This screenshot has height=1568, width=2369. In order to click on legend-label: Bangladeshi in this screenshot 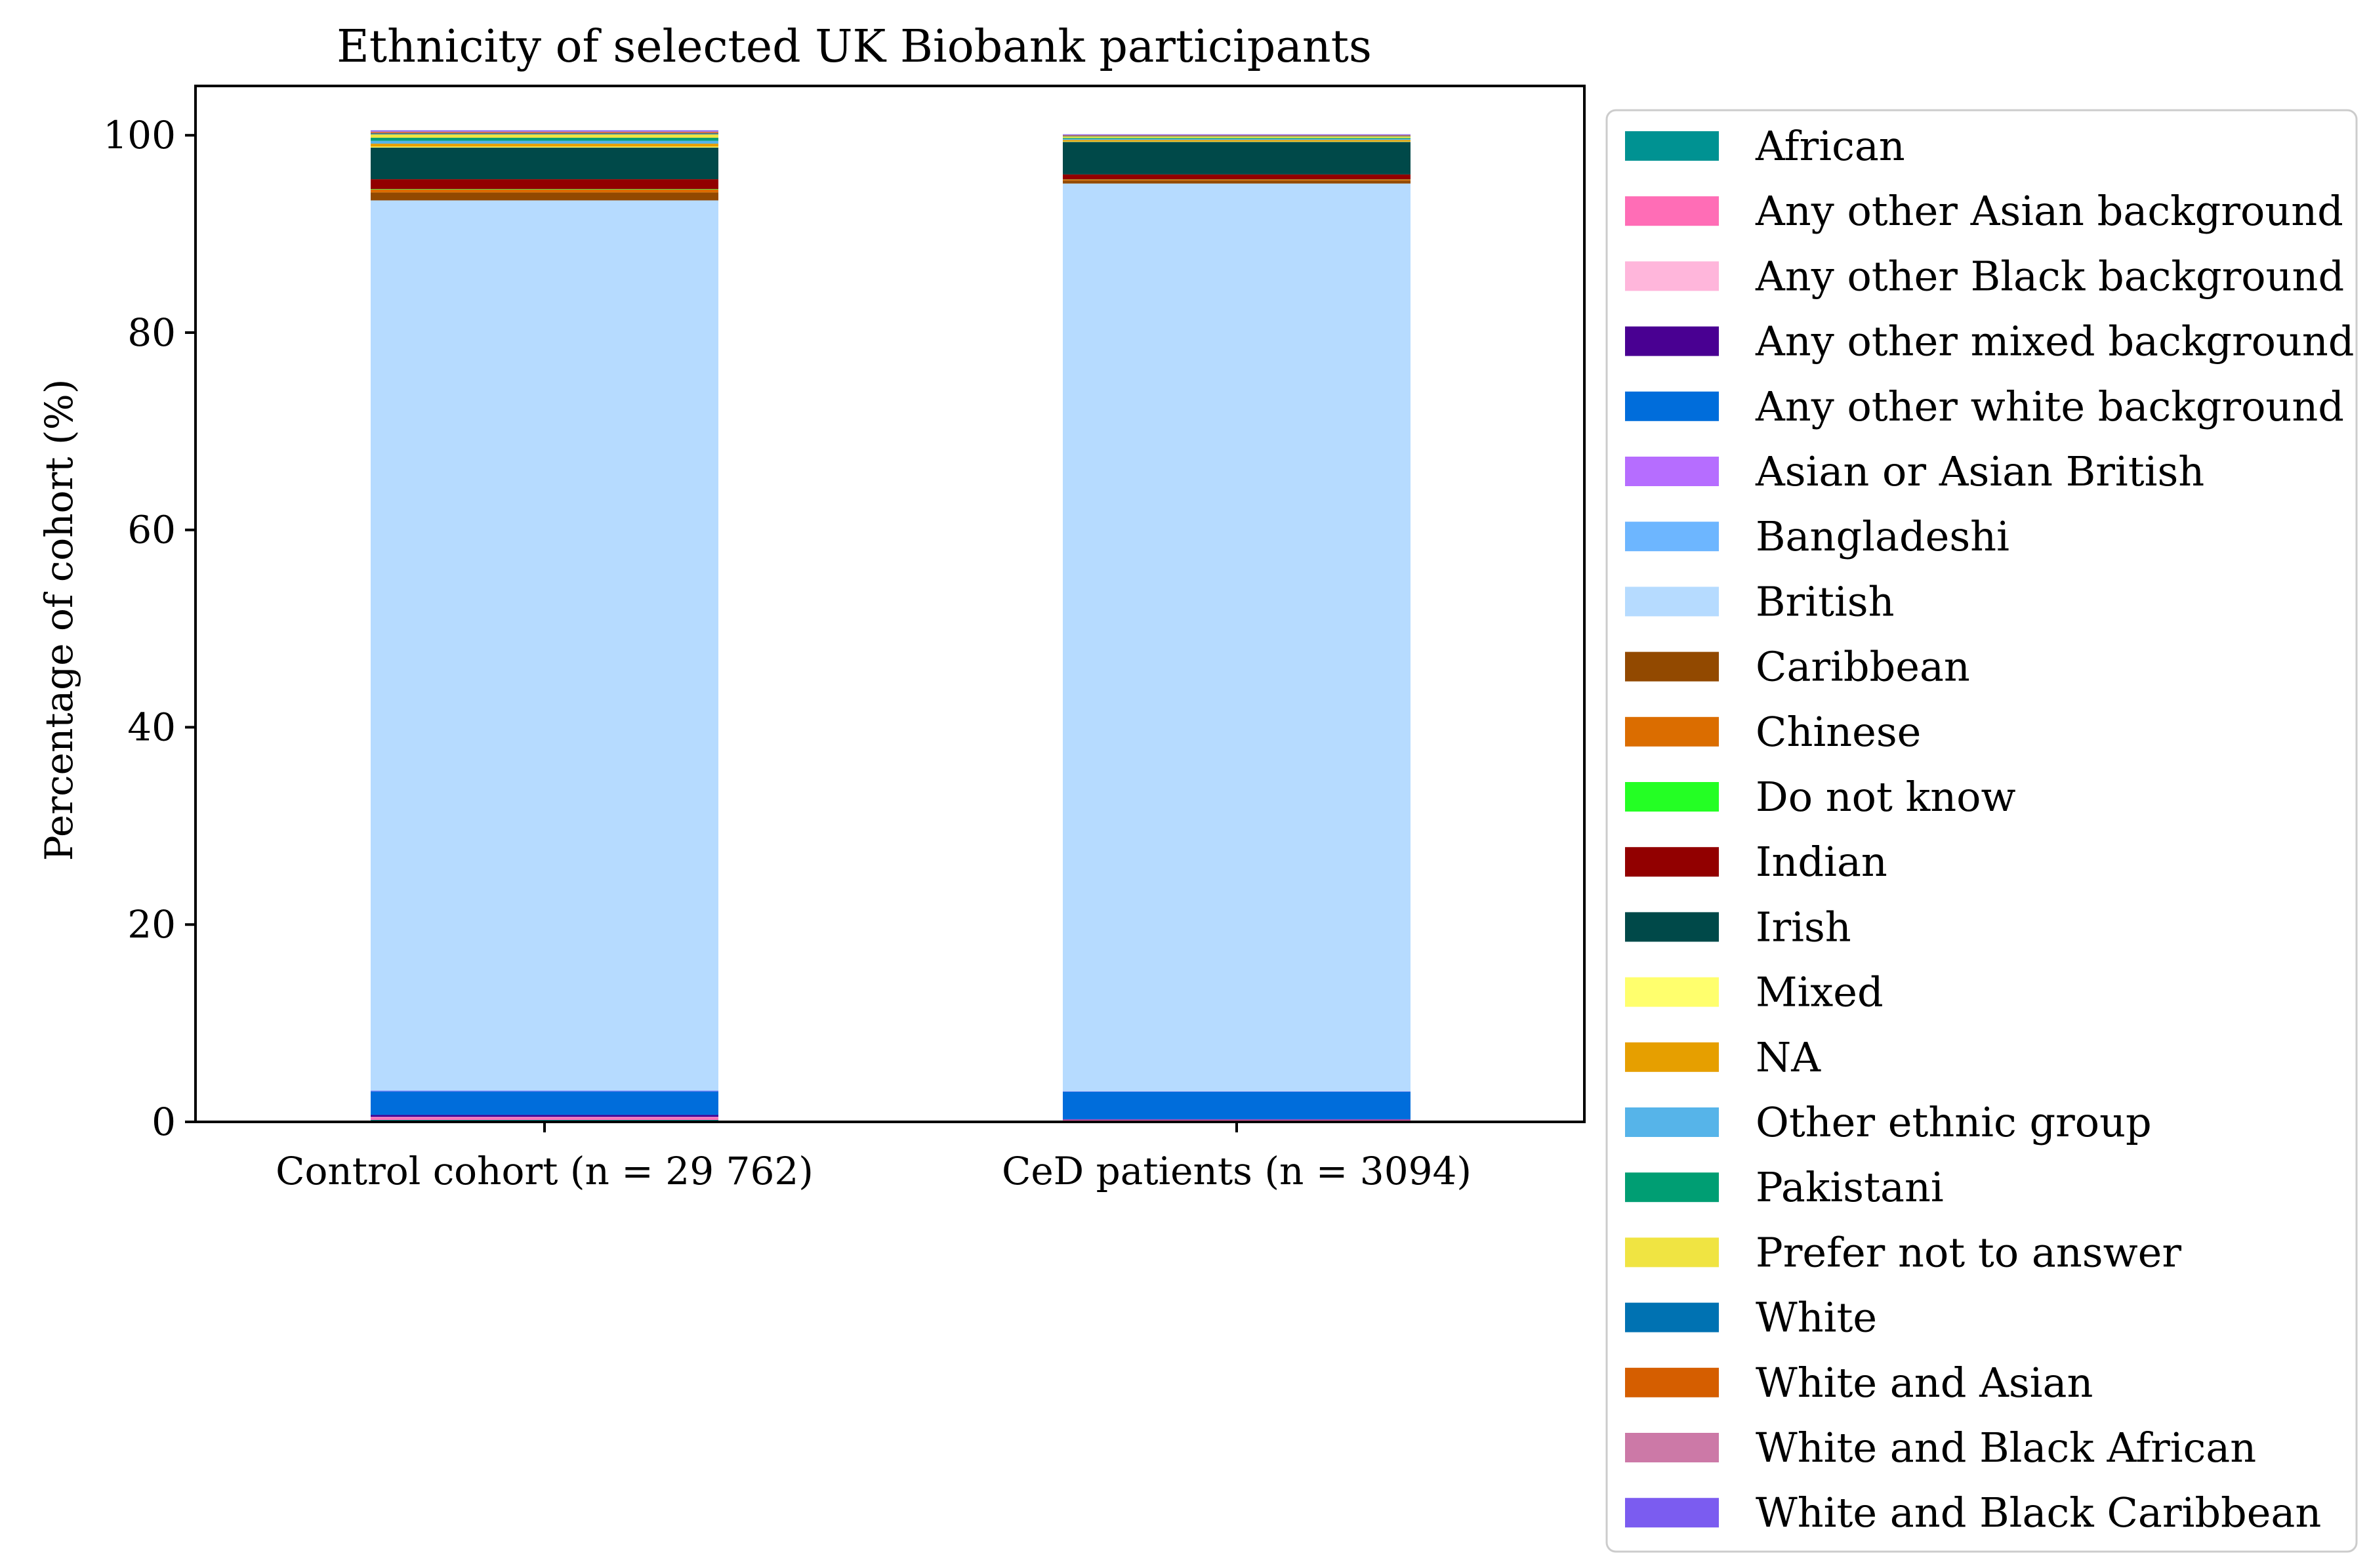, I will do `click(1882, 536)`.